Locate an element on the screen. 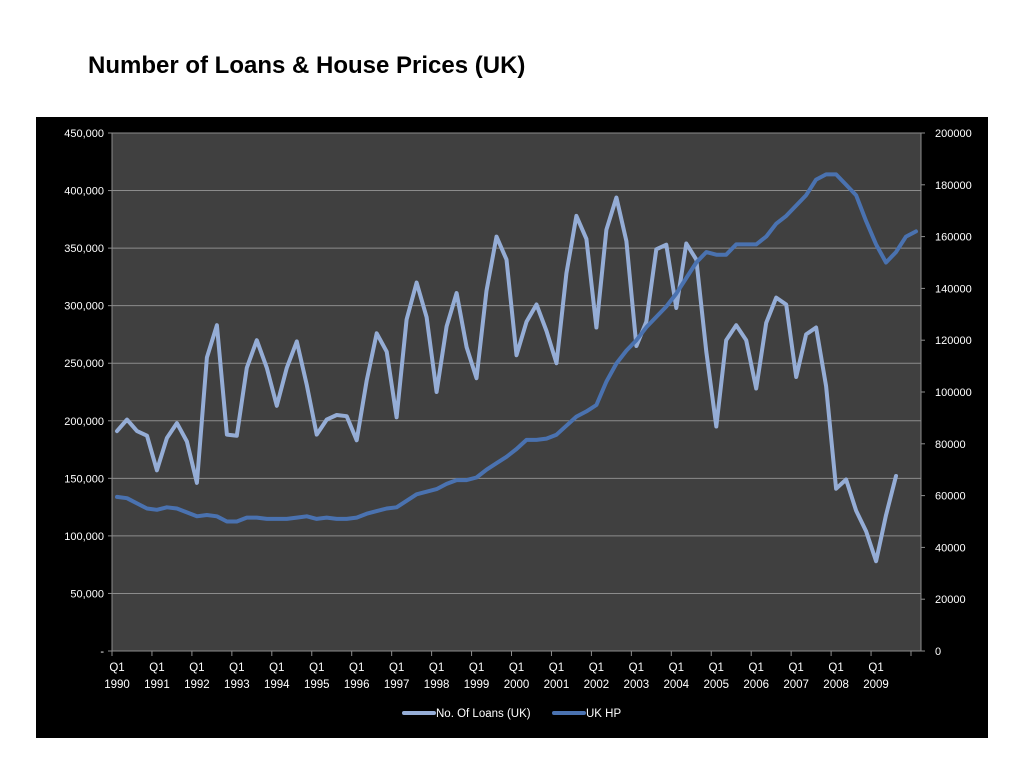  x-axis-year-label: 2004 is located at coordinates (677, 685).